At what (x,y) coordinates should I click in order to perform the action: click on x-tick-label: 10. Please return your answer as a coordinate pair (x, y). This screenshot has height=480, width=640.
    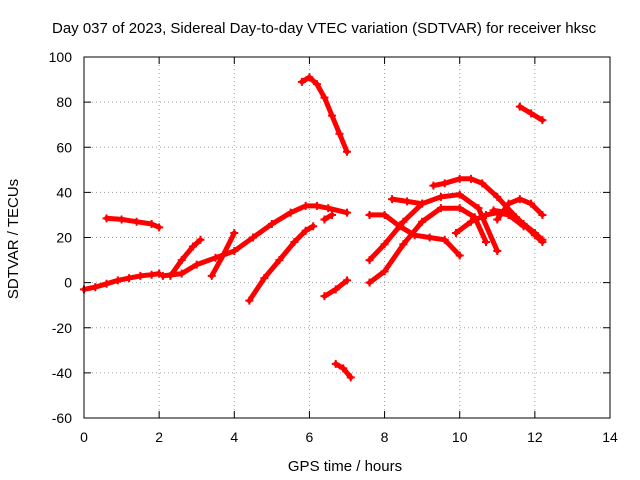
    Looking at the image, I should click on (460, 437).